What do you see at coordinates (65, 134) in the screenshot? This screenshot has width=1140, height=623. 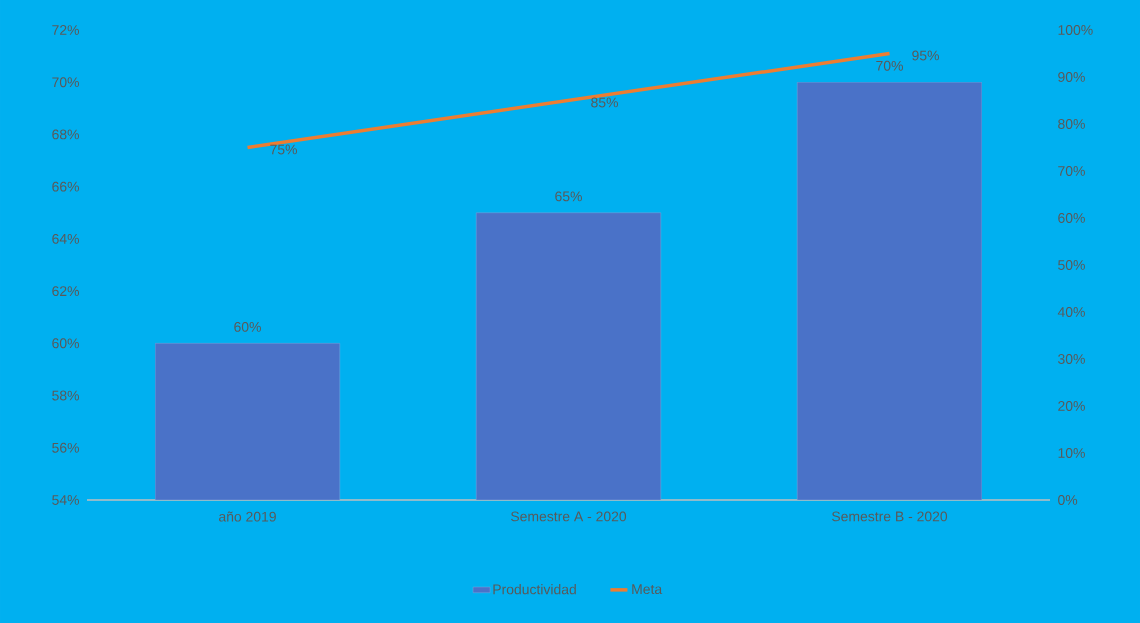 I see `y-tick-label: 68%` at bounding box center [65, 134].